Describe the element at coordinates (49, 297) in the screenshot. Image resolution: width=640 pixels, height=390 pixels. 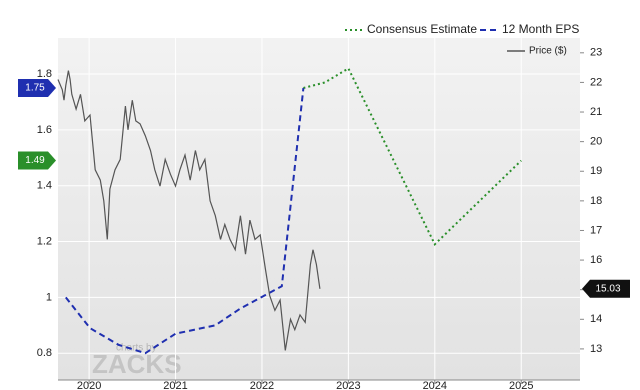
I see `y-tick-label: 1` at that location.